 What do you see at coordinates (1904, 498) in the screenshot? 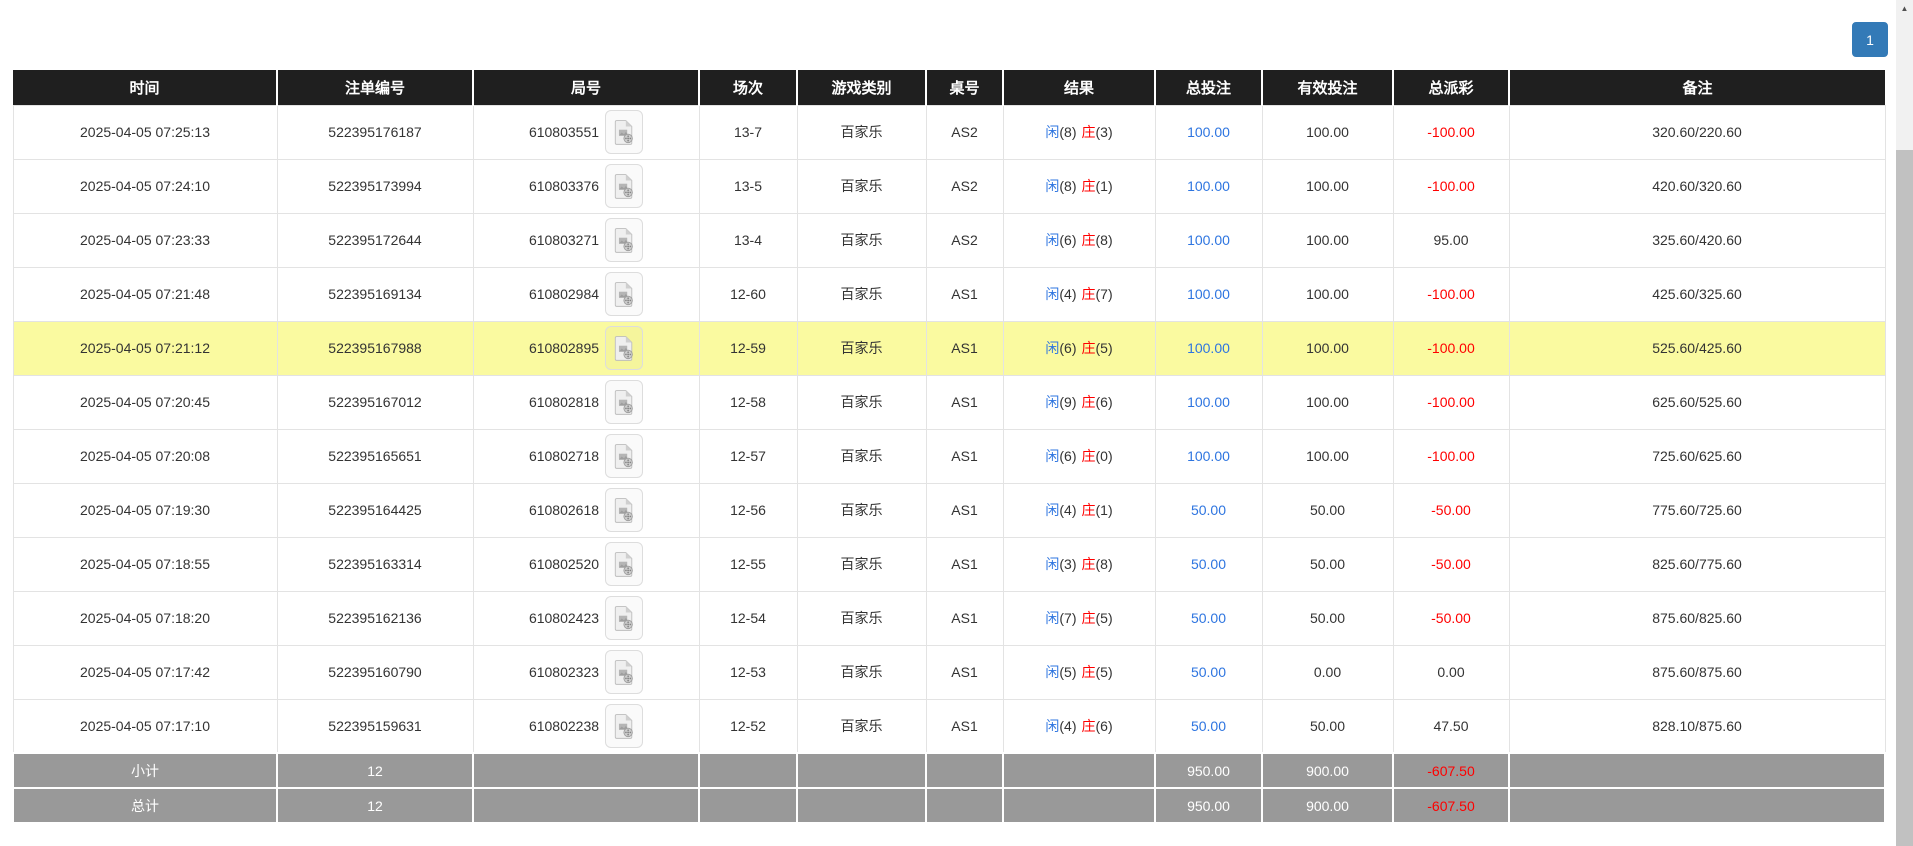
I see `scrollbar-thumb` at bounding box center [1904, 498].